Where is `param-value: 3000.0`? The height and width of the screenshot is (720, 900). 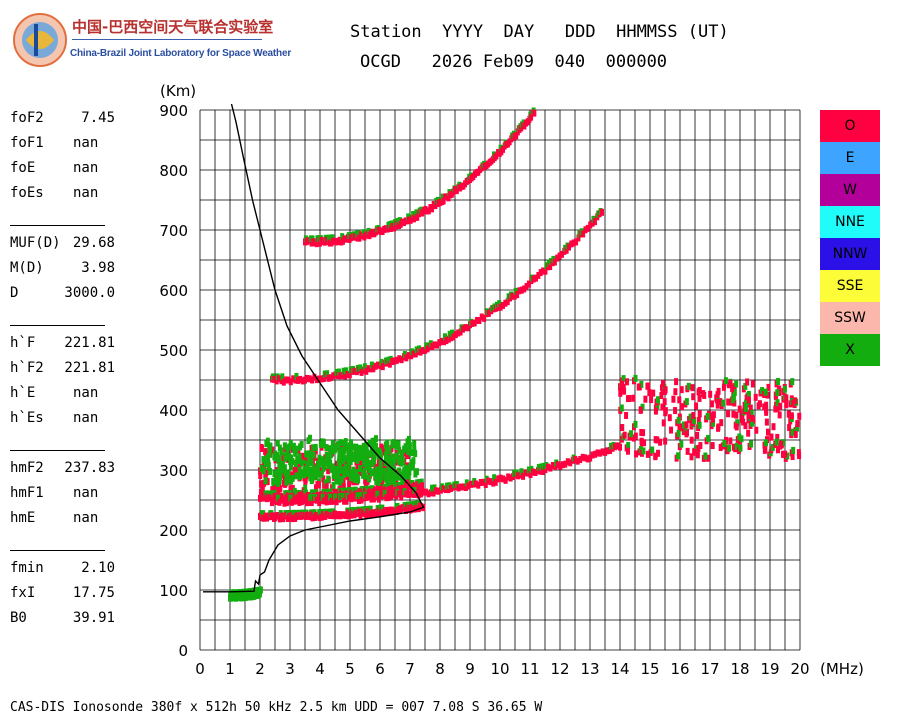 param-value: 3000.0 is located at coordinates (89, 293).